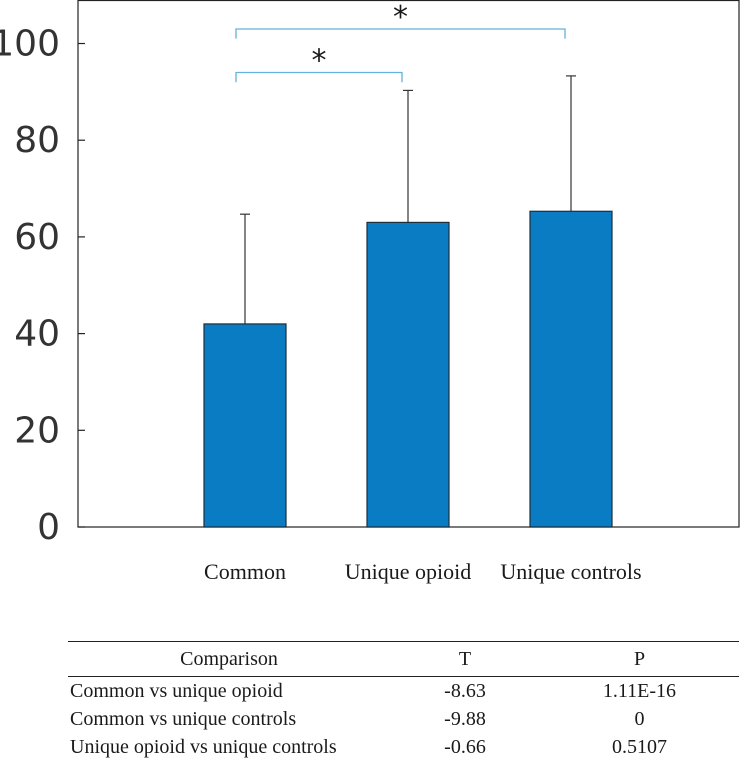 This screenshot has width=743, height=762. I want to click on cell-comparison: Unique opioid vs unique controls, so click(203, 746).